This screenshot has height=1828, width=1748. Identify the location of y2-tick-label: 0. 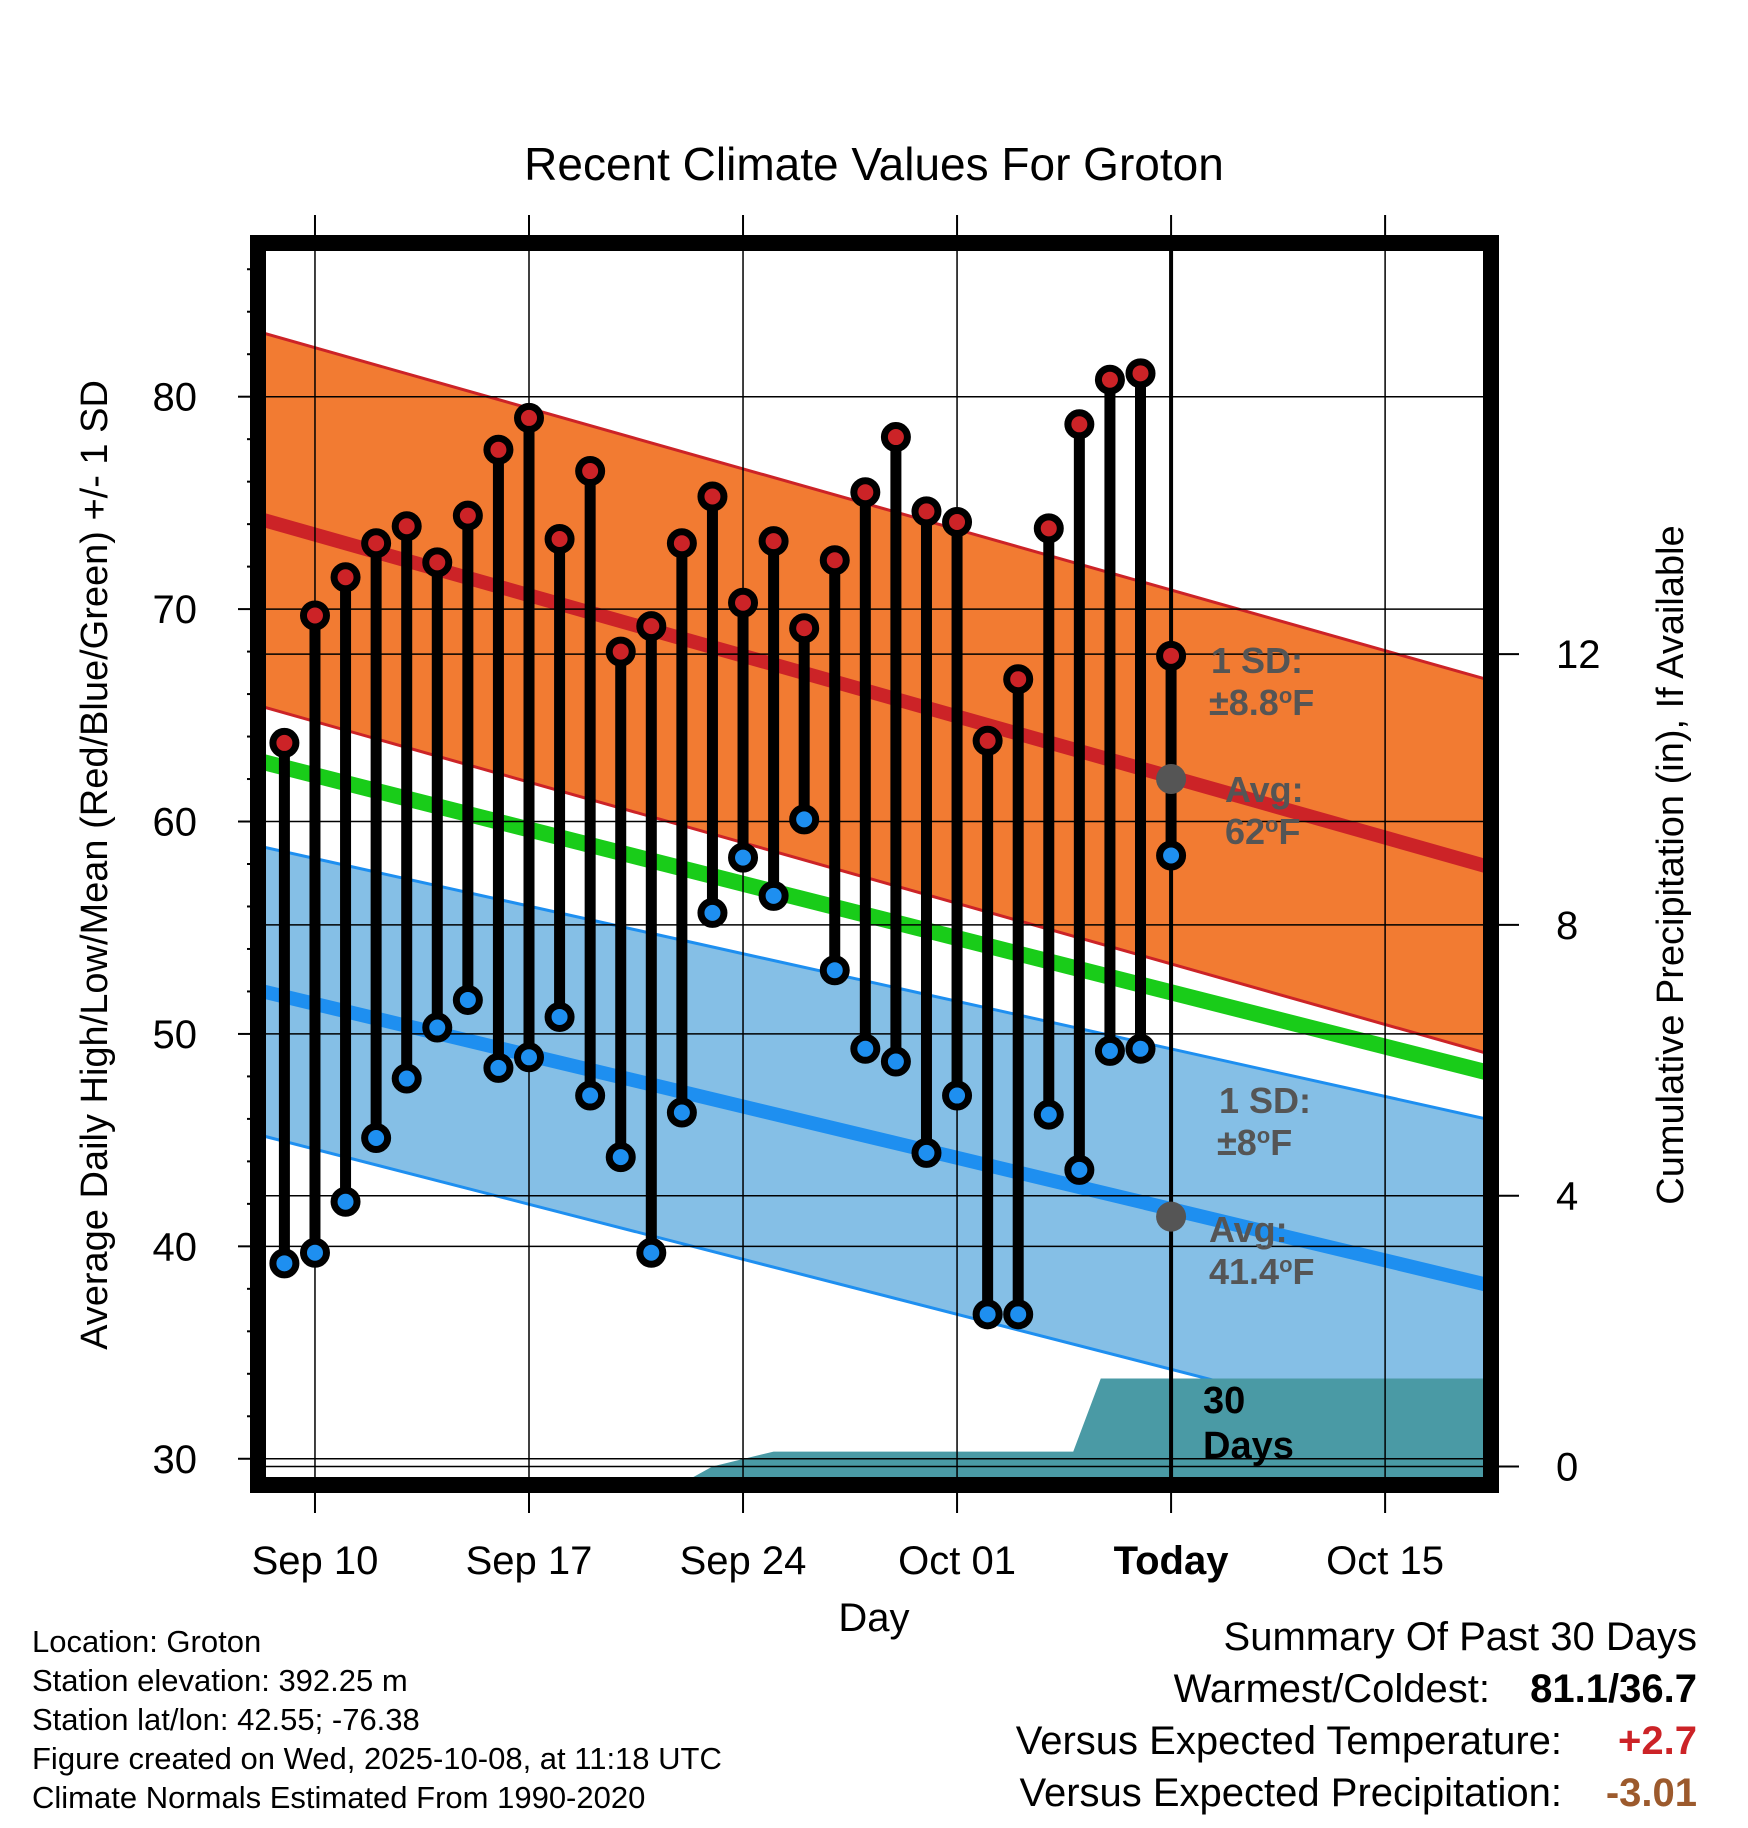
(1567, 1467).